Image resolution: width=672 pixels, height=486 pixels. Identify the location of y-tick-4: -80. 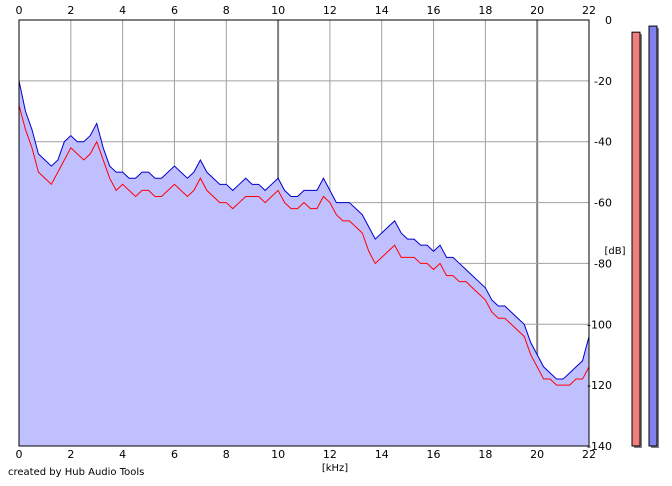
(603, 263).